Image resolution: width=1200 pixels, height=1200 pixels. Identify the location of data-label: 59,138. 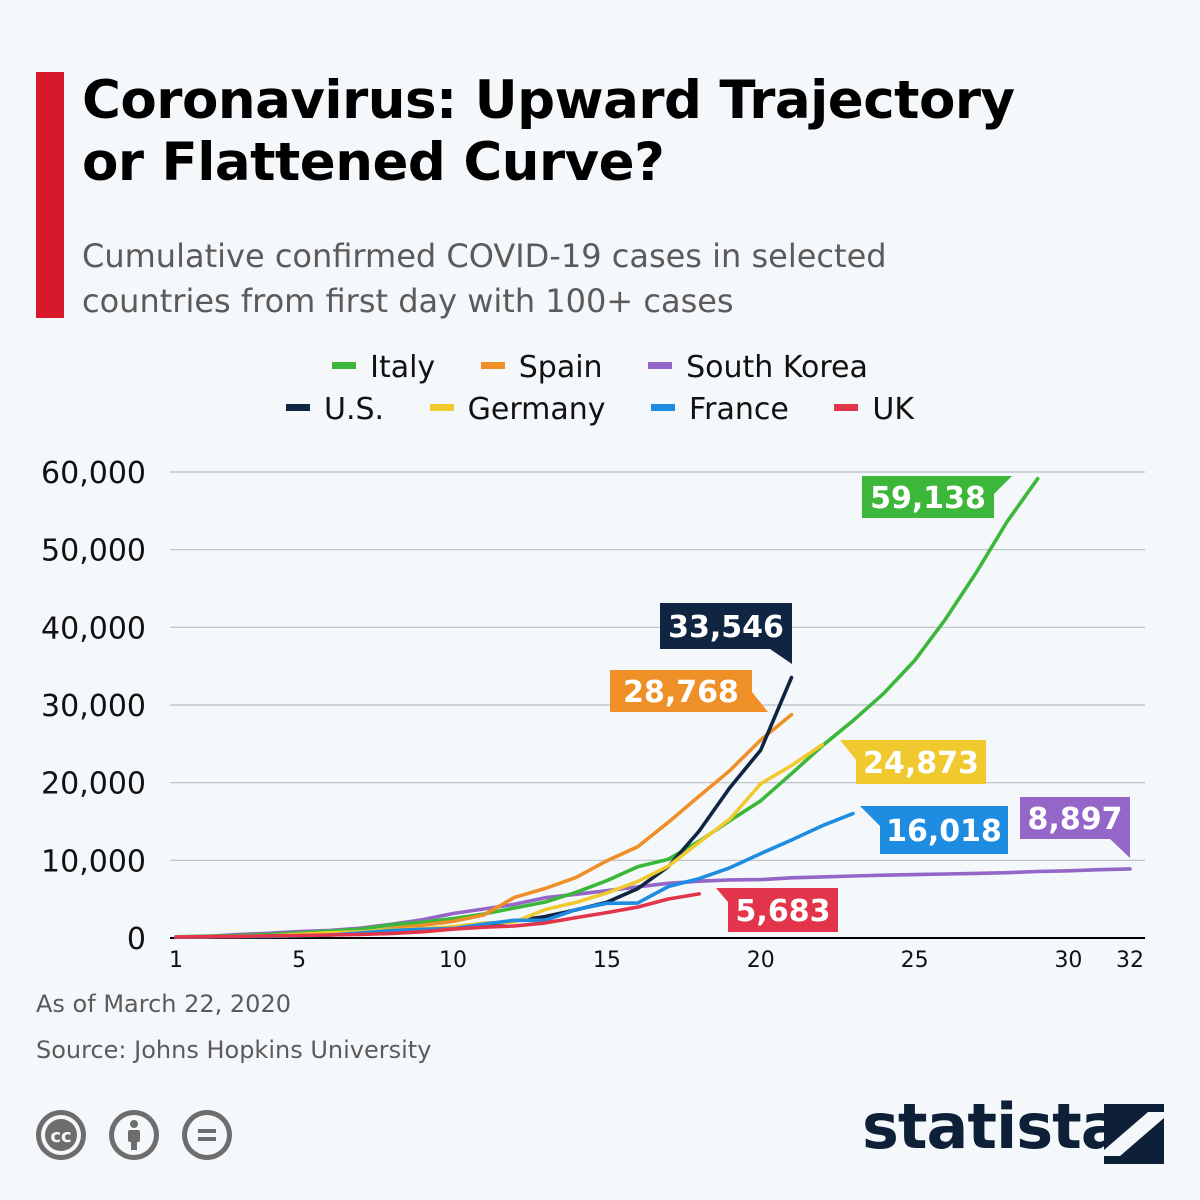
(928, 498).